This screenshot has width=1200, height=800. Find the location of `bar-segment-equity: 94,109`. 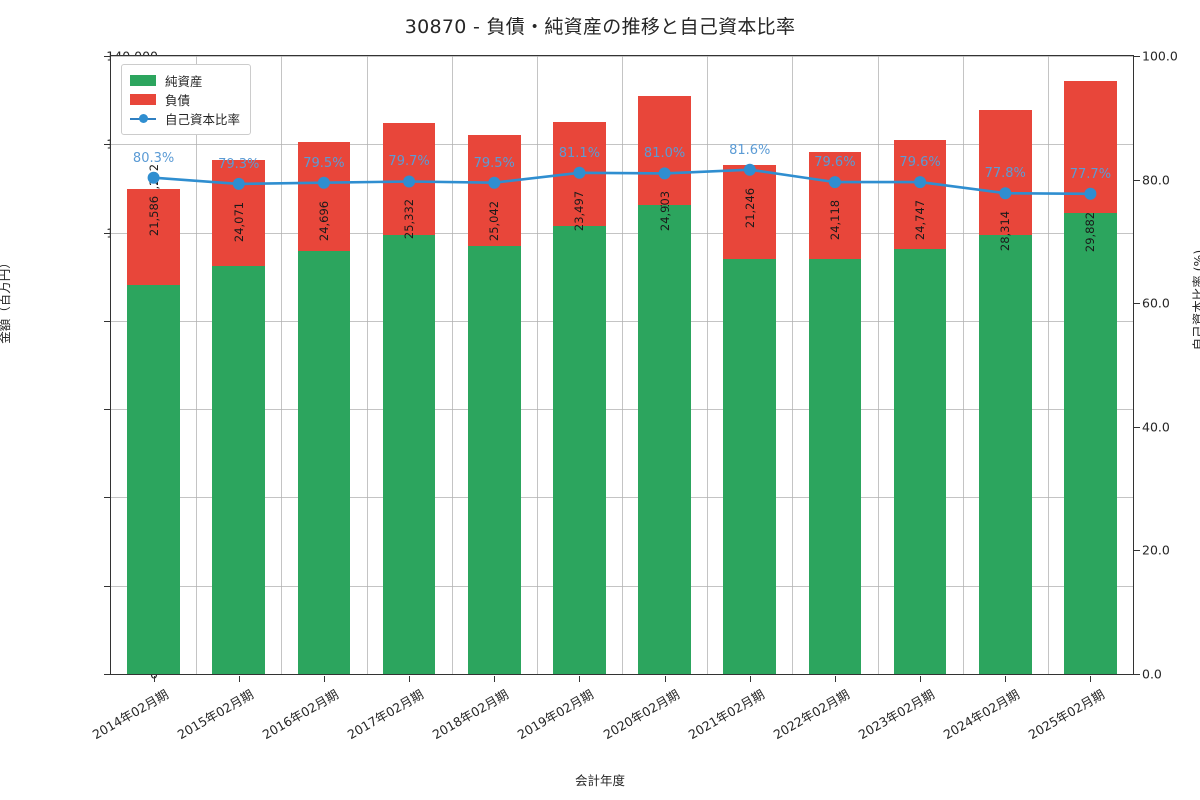

bar-segment-equity: 94,109 is located at coordinates (835, 419).